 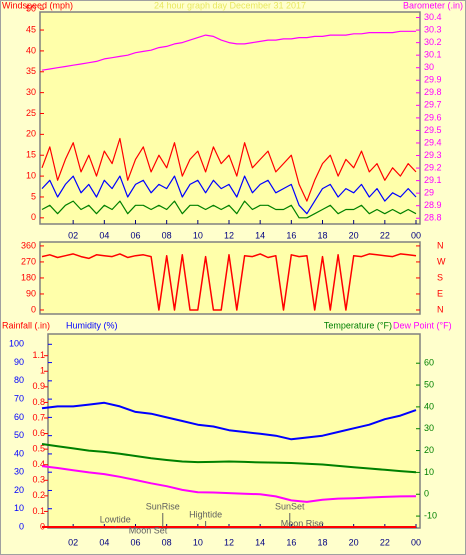 What do you see at coordinates (429, 450) in the screenshot?
I see `y2-tick-label: 20` at bounding box center [429, 450].